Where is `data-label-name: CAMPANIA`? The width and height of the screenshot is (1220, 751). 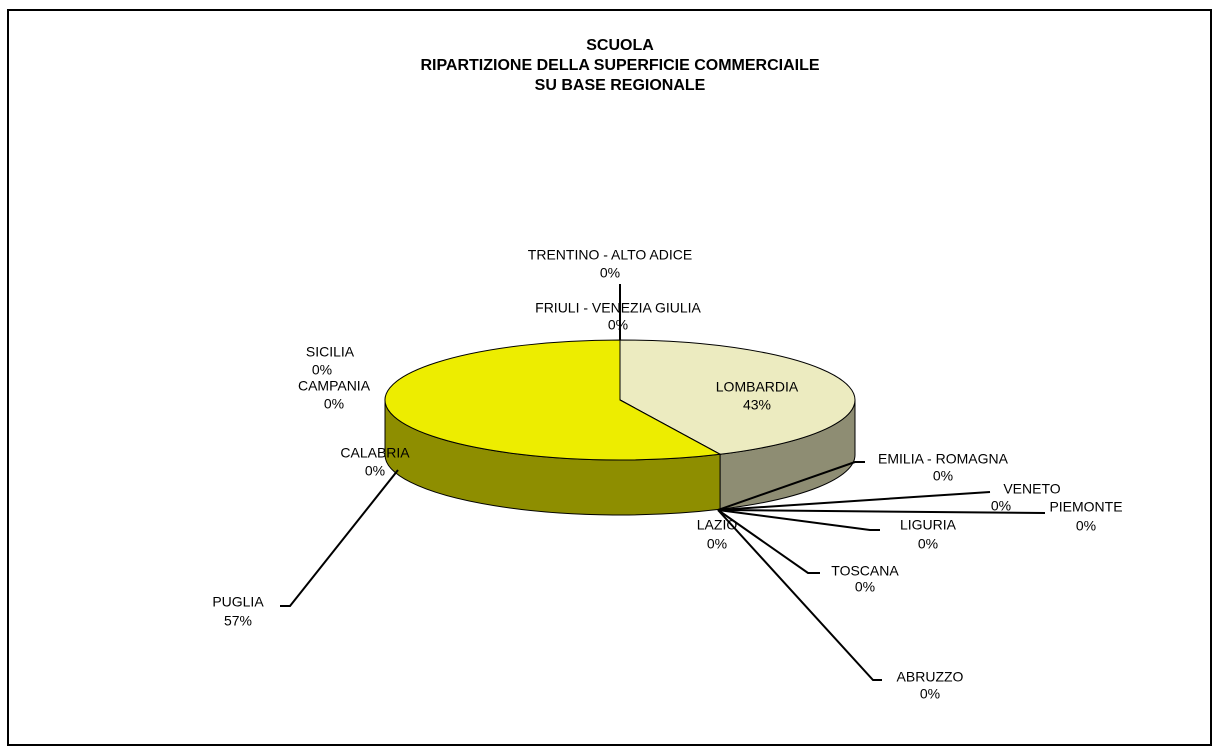
data-label-name: CAMPANIA is located at coordinates (334, 386).